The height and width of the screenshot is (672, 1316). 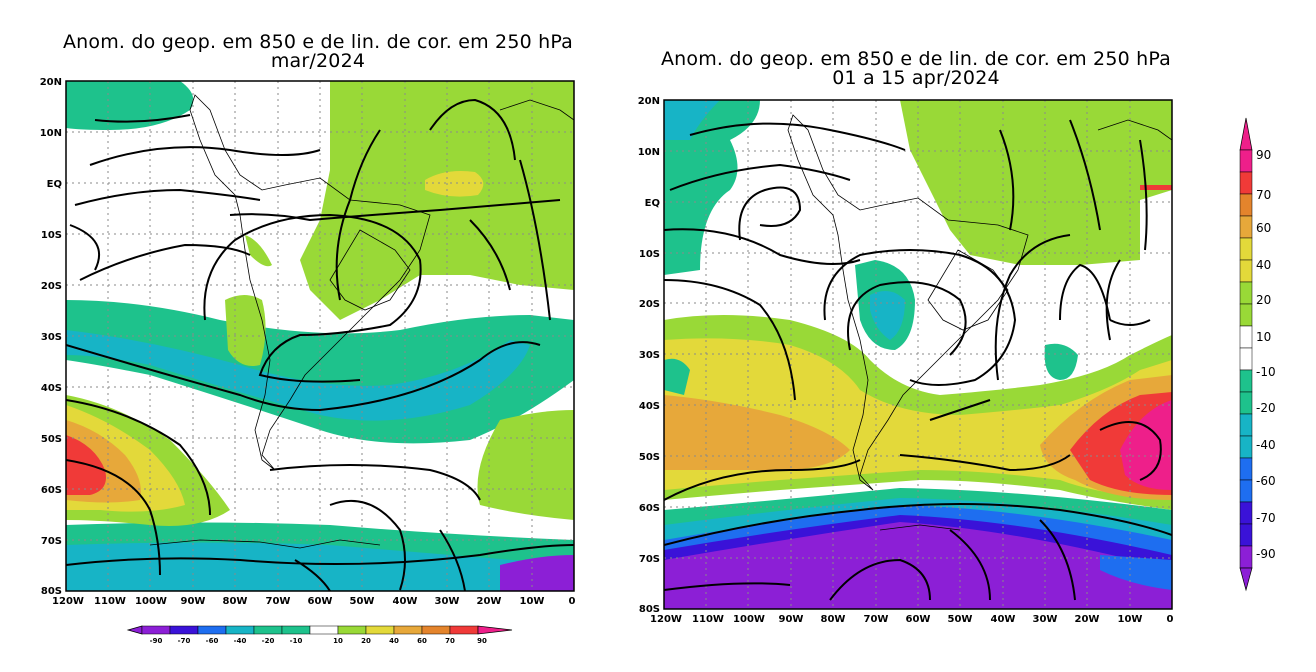 What do you see at coordinates (235, 601) in the screenshot?
I see `left-lon-label: 80W` at bounding box center [235, 601].